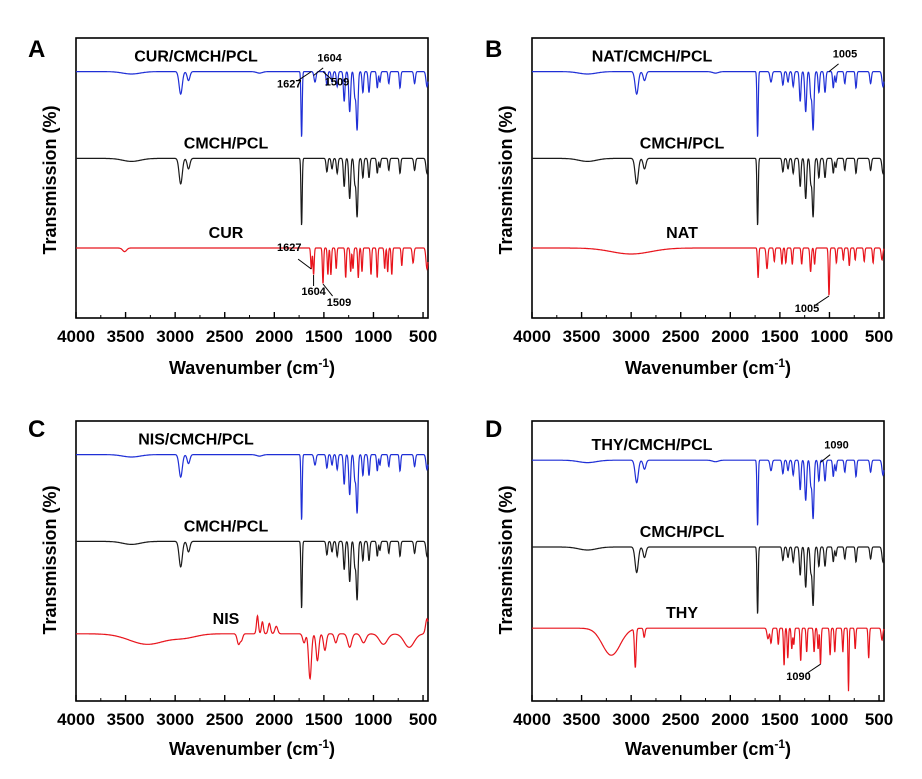  Describe the element at coordinates (252, 647) in the screenshot. I see `series-nis` at that location.